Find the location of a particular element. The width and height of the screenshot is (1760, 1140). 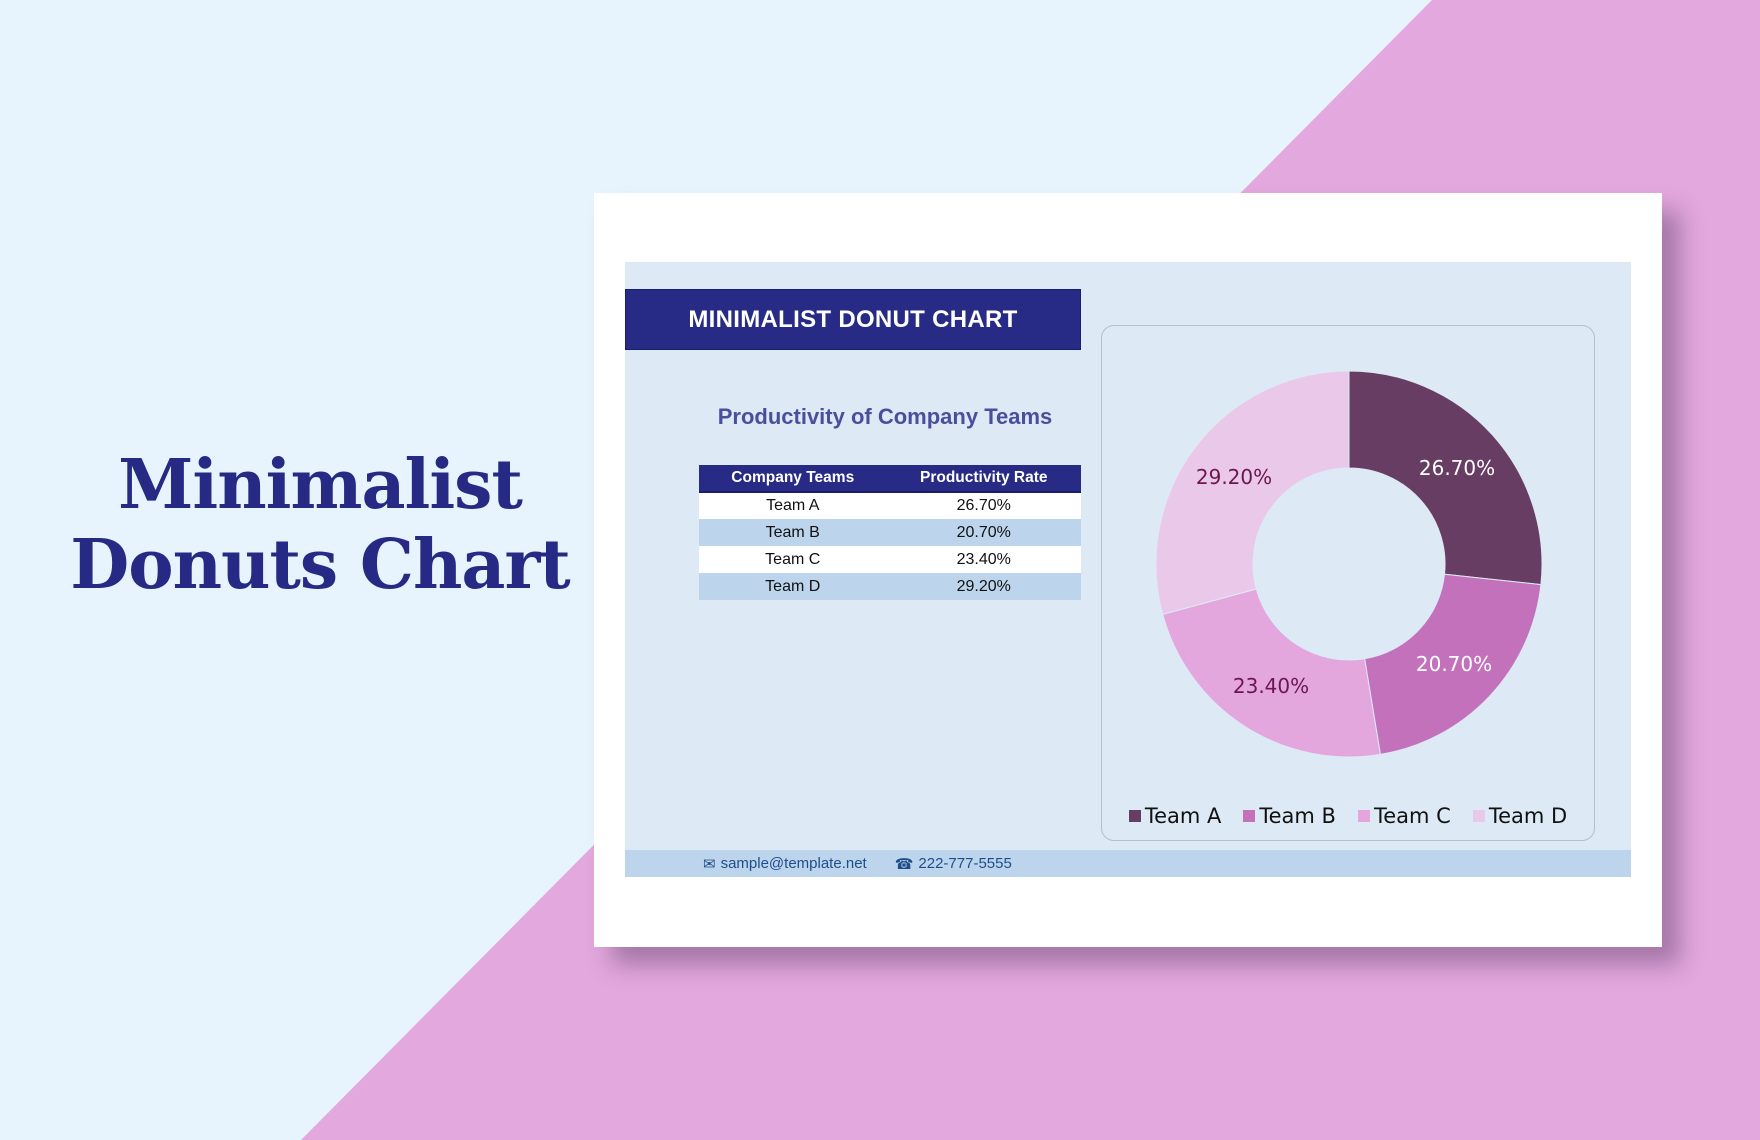

legend-label: Team A is located at coordinates (1183, 816).